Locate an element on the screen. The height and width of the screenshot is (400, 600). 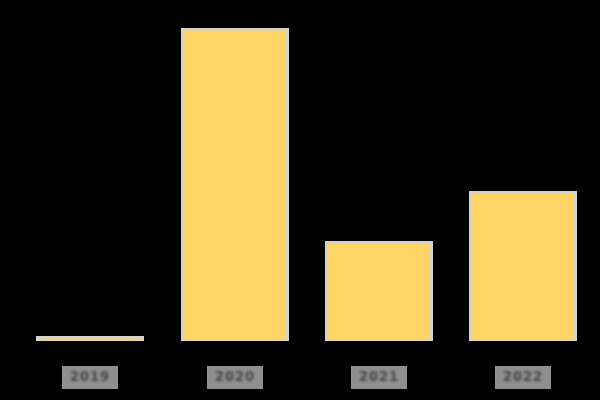
x-tick-label-2020: 2020 is located at coordinates (235, 377).